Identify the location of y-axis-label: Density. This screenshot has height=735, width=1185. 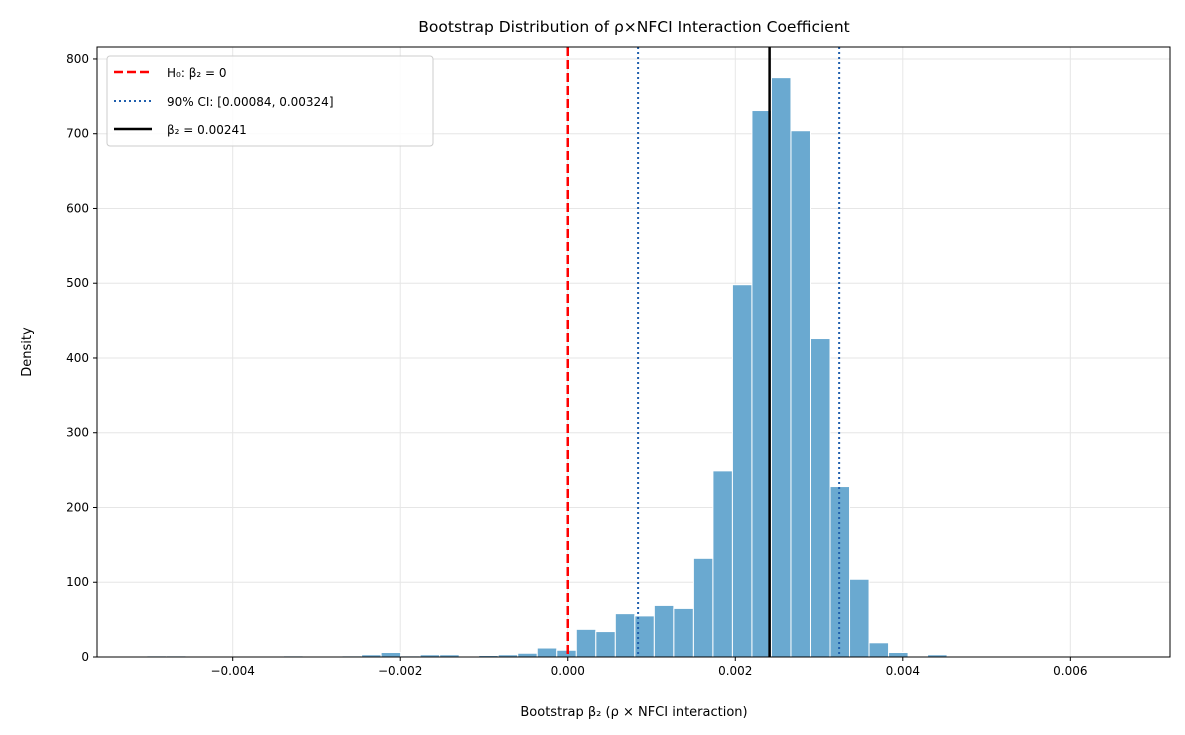
(27, 352).